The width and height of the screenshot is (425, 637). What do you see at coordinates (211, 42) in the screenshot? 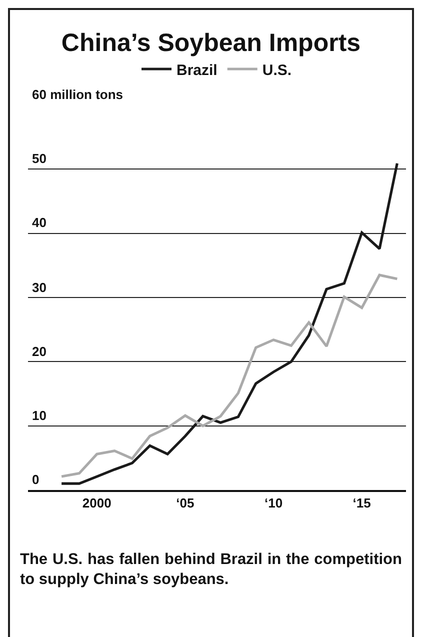
I see `chart-title: China’s Soybean Imports` at bounding box center [211, 42].